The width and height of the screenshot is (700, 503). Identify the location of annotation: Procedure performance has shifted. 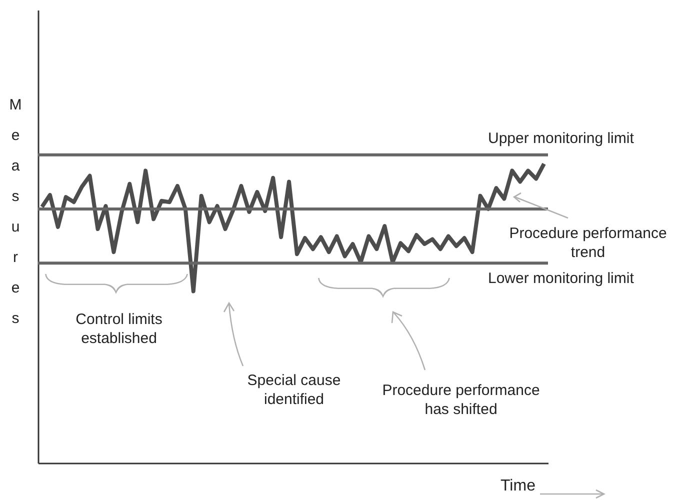
(461, 400).